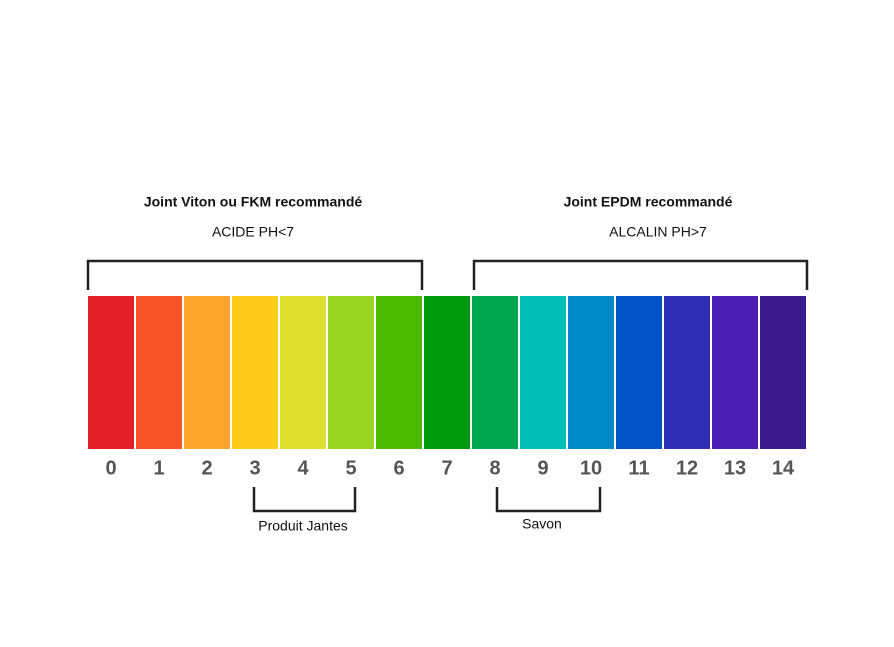 This screenshot has width=894, height=647. Describe the element at coordinates (303, 468) in the screenshot. I see `ph-number: 4` at that location.